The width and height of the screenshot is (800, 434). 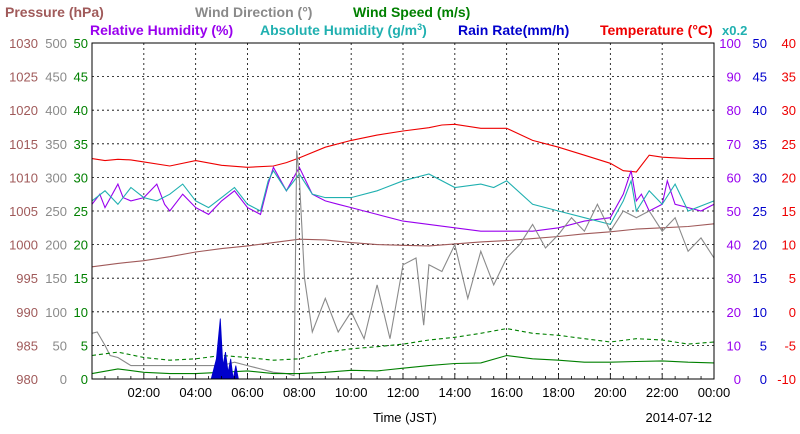 I want to click on y-tick-pressure: 985, so click(x=27, y=345).